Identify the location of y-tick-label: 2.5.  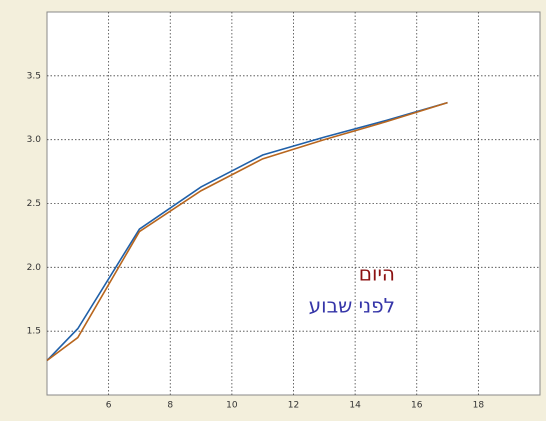
(34, 204).